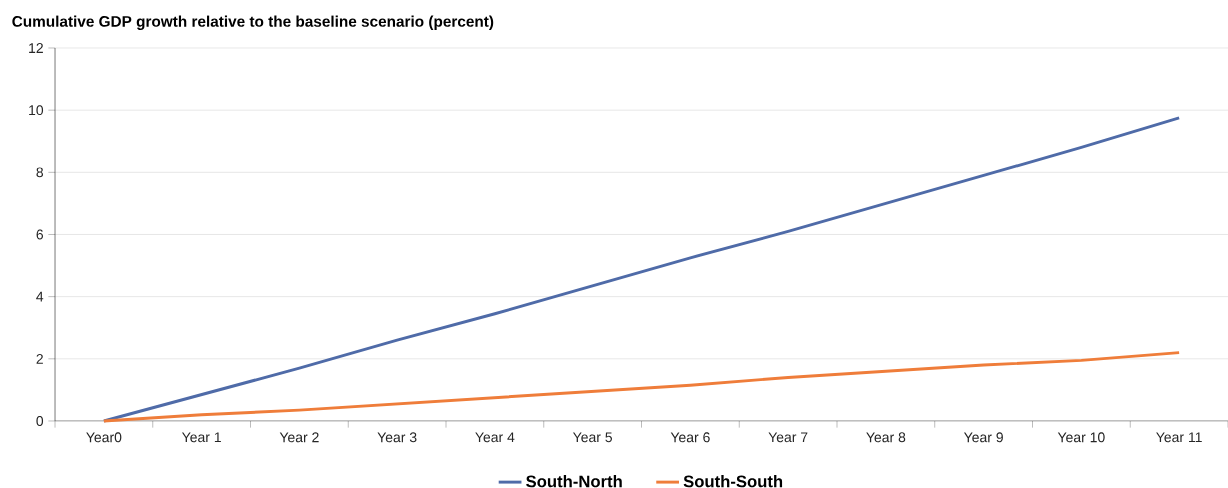 Image resolution: width=1228 pixels, height=488 pixels. Describe the element at coordinates (201, 437) in the screenshot. I see `x-tick-label: Year 1` at that location.